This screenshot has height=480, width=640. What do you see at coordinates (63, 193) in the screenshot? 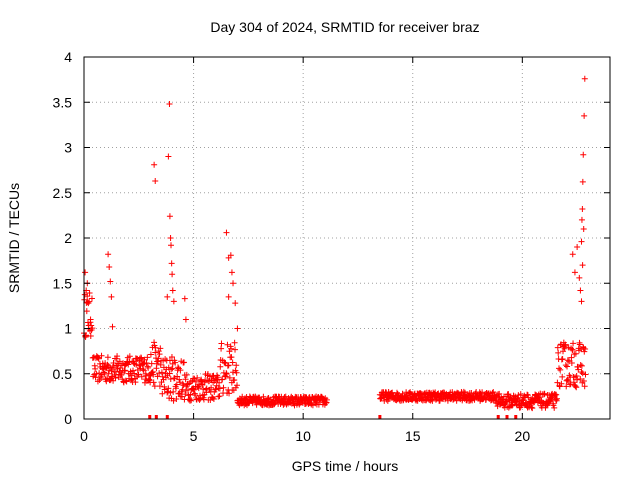
I see `y-tick-label: 2.5` at bounding box center [63, 193].